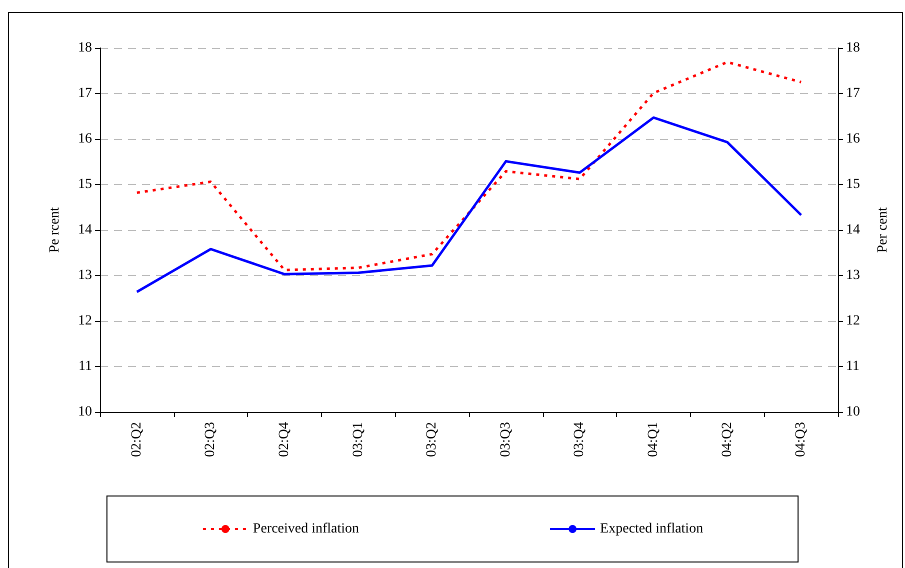 This screenshot has width=905, height=568. What do you see at coordinates (853, 93) in the screenshot?
I see `y2-tick-label: 17` at bounding box center [853, 93].